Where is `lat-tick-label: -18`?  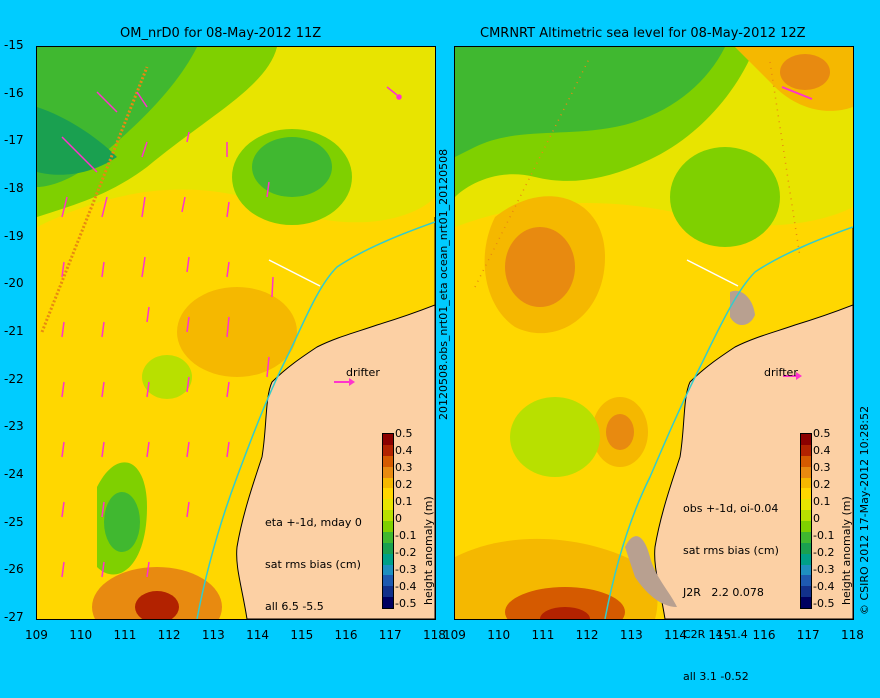 lat-tick-label: -18 is located at coordinates (14, 188).